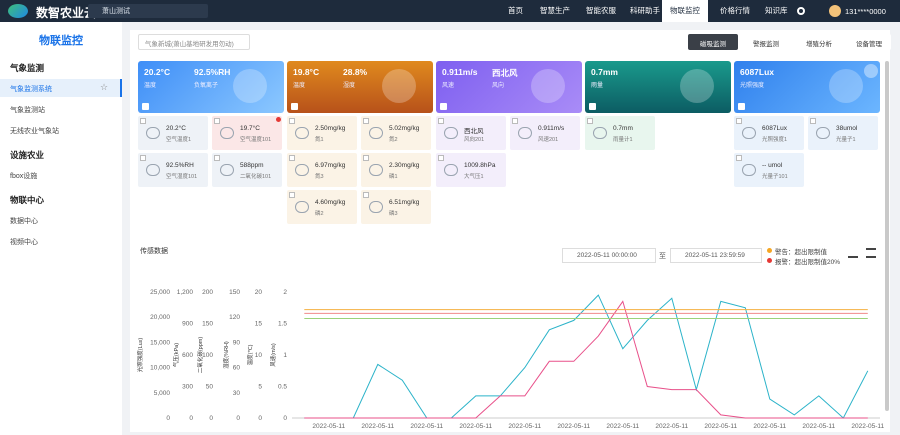 The height and width of the screenshot is (435, 900). What do you see at coordinates (769, 133) in the screenshot?
I see `sensor-tile: 6087Lux 光照强度1` at bounding box center [769, 133].